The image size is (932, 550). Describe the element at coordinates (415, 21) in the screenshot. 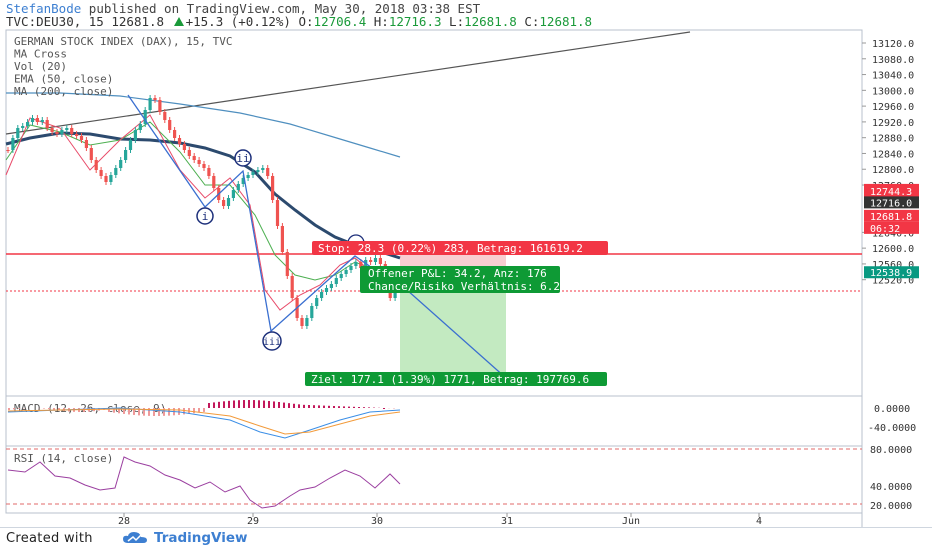

I see `high-value: 12716.3` at that location.